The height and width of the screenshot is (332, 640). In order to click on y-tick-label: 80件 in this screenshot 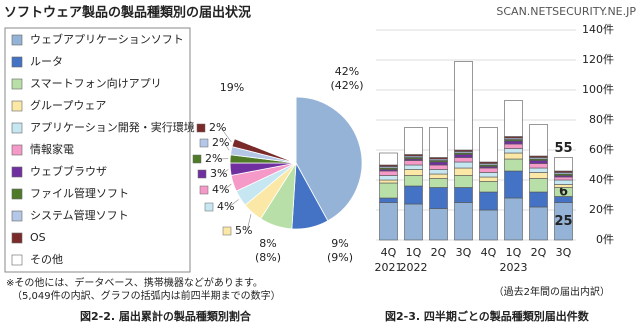, I will do `click(601, 119)`.